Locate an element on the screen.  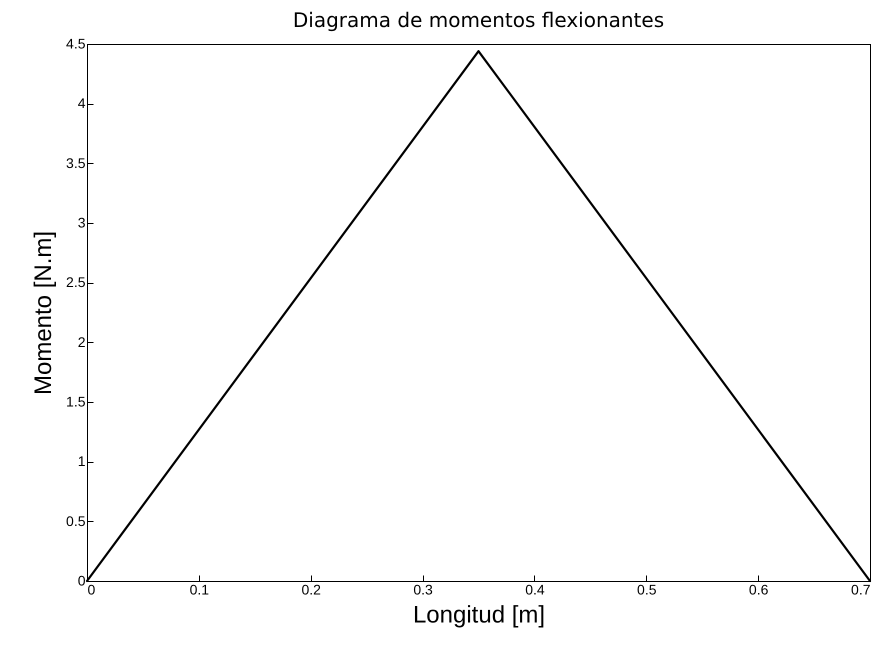
y-tick-label: 0.5 is located at coordinates (76, 520).